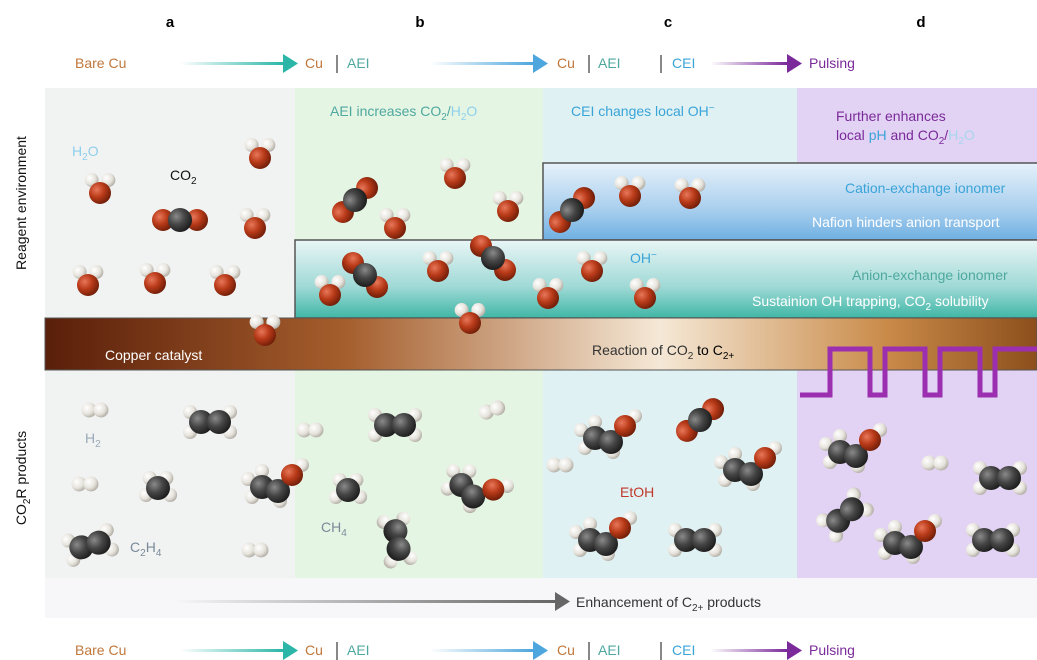 This screenshot has width=1037, height=660. What do you see at coordinates (683, 63) in the screenshot?
I see `stage-label: CEI` at bounding box center [683, 63].